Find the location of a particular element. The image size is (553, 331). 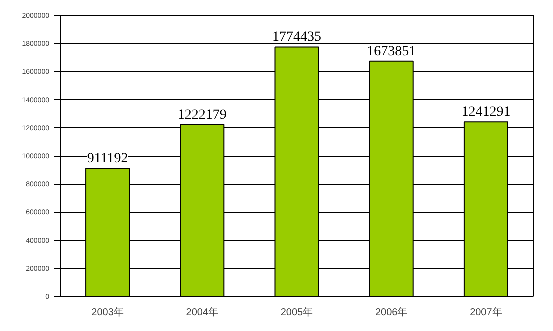

data-label: 1241291 is located at coordinates (486, 112).